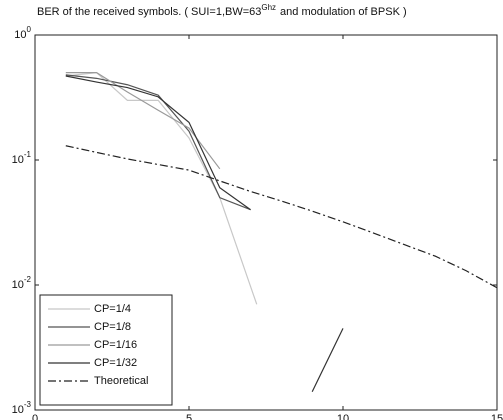  What do you see at coordinates (22, 283) in the screenshot?
I see `y-tick-label: 10⁻²` at bounding box center [22, 283].